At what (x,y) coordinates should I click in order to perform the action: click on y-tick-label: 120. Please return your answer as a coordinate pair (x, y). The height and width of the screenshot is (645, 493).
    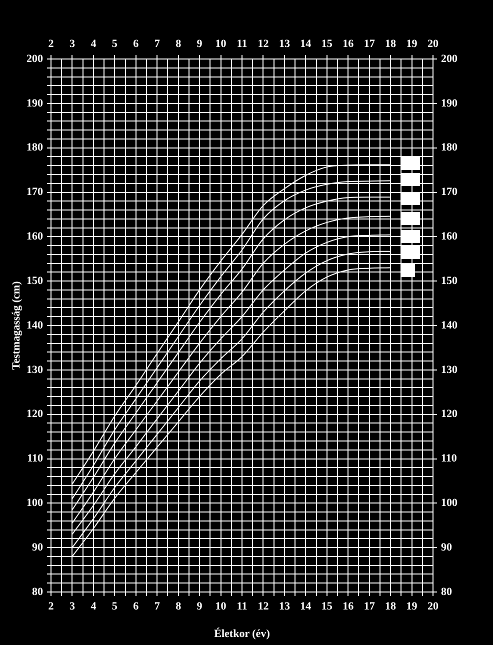
    Looking at the image, I should click on (35, 414).